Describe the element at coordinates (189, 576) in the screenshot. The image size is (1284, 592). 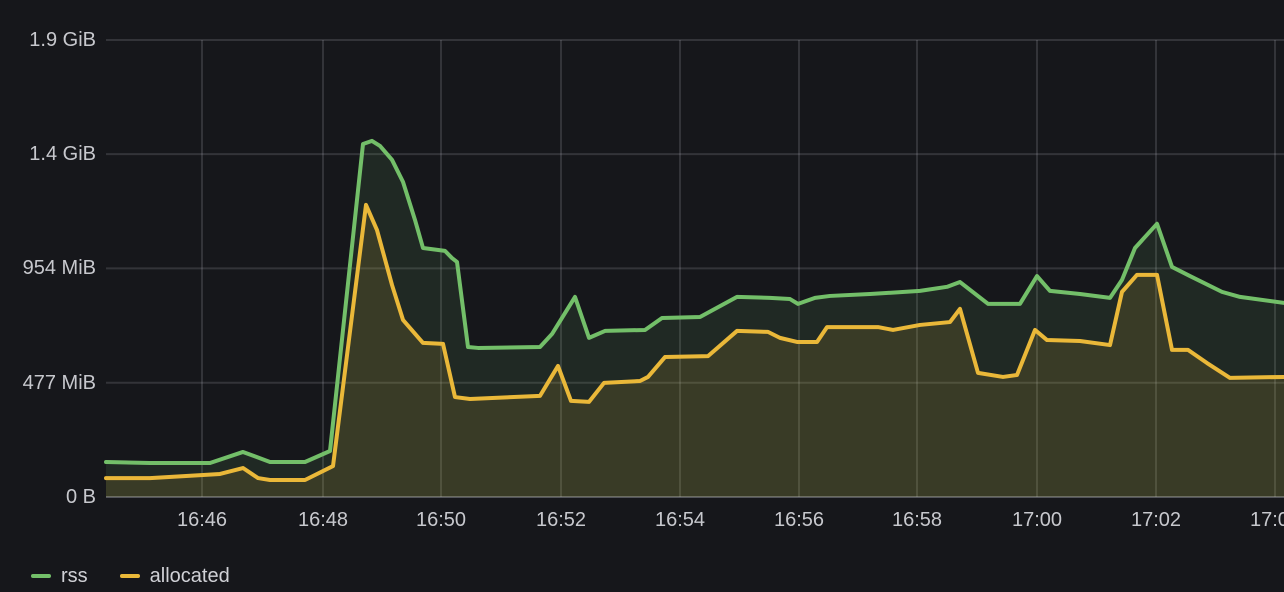
I see `legend-label-allocated: allocated` at that location.